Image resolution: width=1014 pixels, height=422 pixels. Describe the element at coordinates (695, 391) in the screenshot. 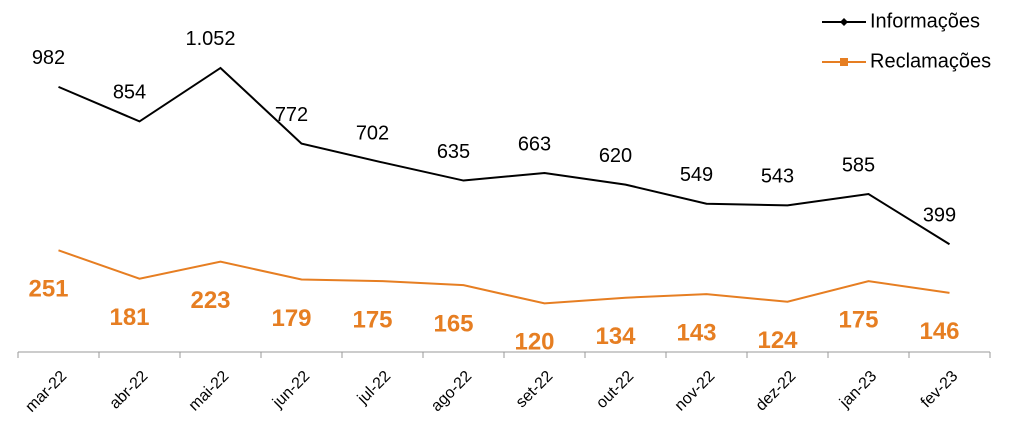

I see `x-tick-label: nov-22` at that location.